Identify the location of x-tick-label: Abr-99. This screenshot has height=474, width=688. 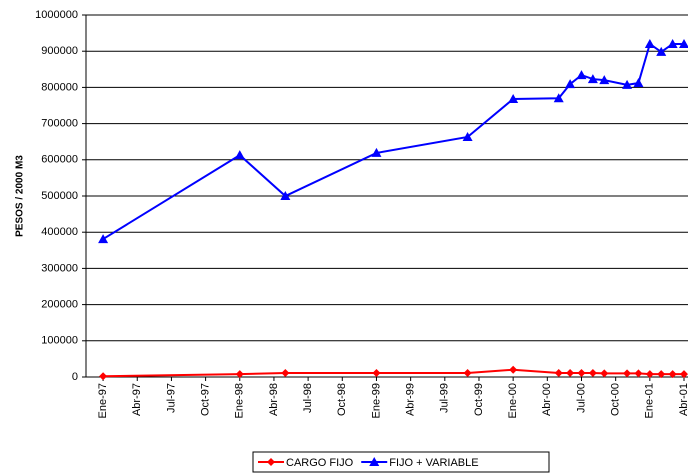
(411, 399).